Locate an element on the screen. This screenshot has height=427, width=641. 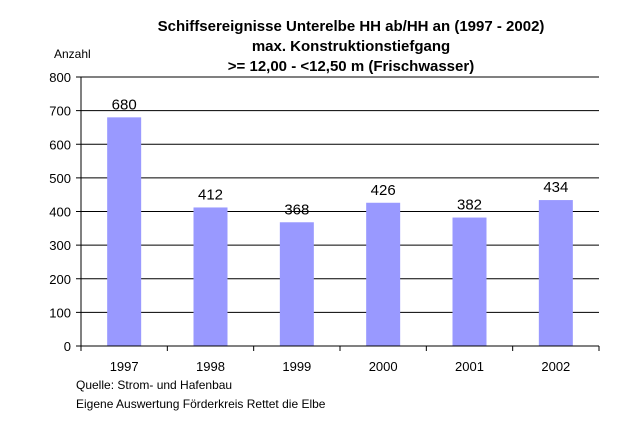
bar-2000 is located at coordinates (383, 274).